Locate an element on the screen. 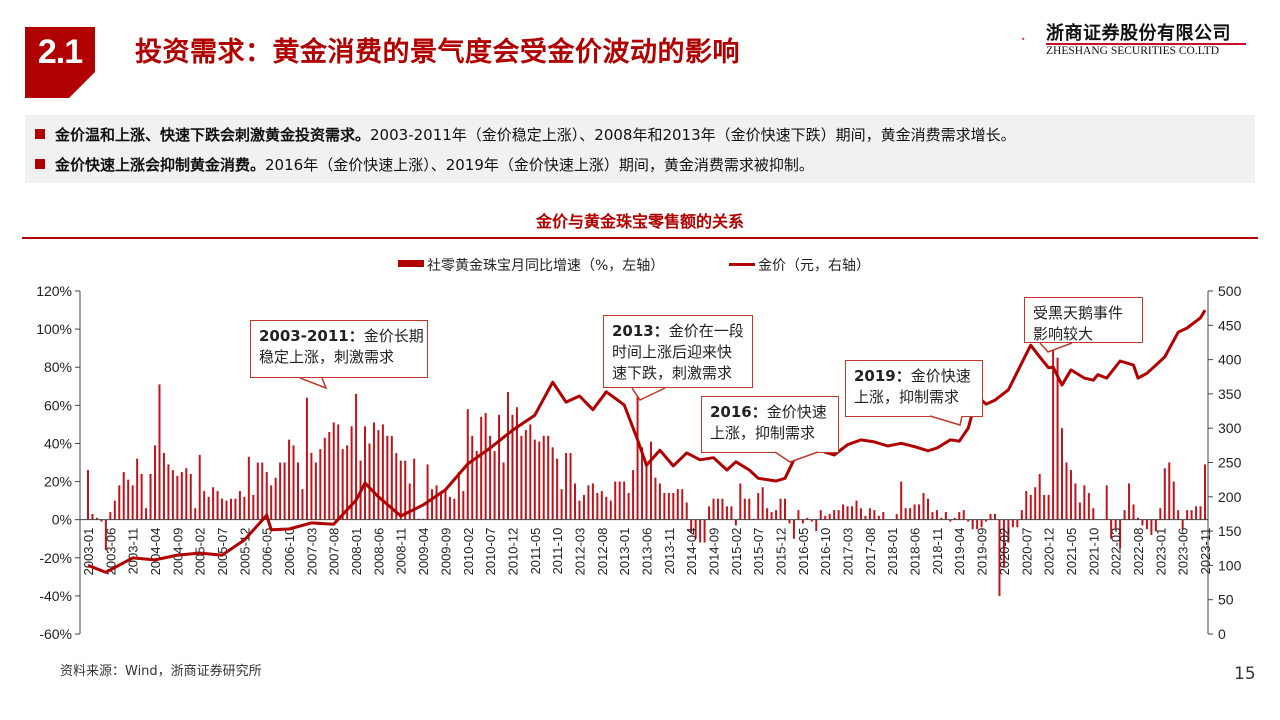 Image resolution: width=1280 pixels, height=720 pixels. right-axis-tick-label: 250 is located at coordinates (1230, 463).